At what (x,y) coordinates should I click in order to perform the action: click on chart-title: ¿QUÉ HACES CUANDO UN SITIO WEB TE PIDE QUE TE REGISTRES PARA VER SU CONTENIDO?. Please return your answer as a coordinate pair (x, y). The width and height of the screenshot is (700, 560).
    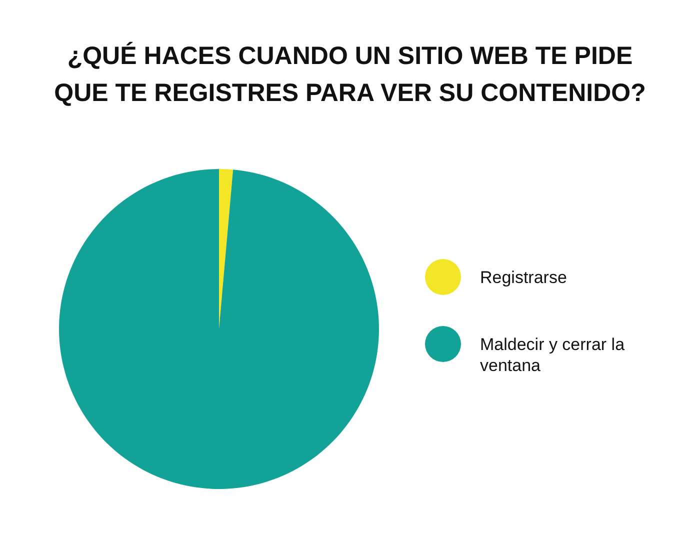
    Looking at the image, I should click on (350, 74).